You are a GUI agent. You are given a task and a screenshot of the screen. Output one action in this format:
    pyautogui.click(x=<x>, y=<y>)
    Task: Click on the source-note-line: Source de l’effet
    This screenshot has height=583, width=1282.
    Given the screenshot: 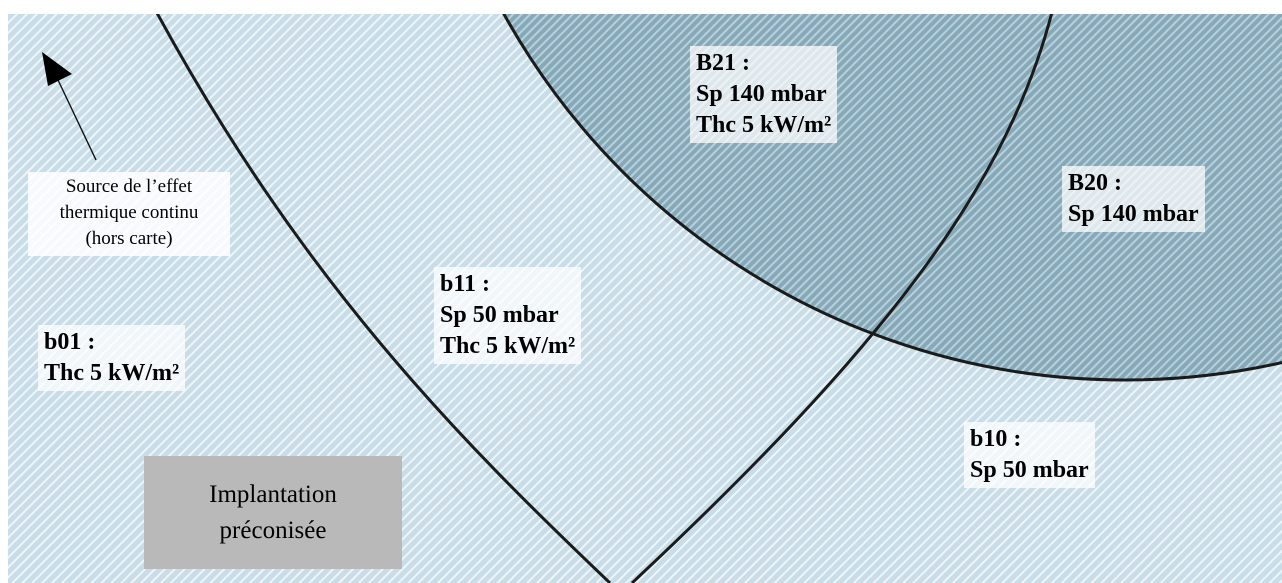 What is the action you would take?
    pyautogui.click(x=129, y=186)
    